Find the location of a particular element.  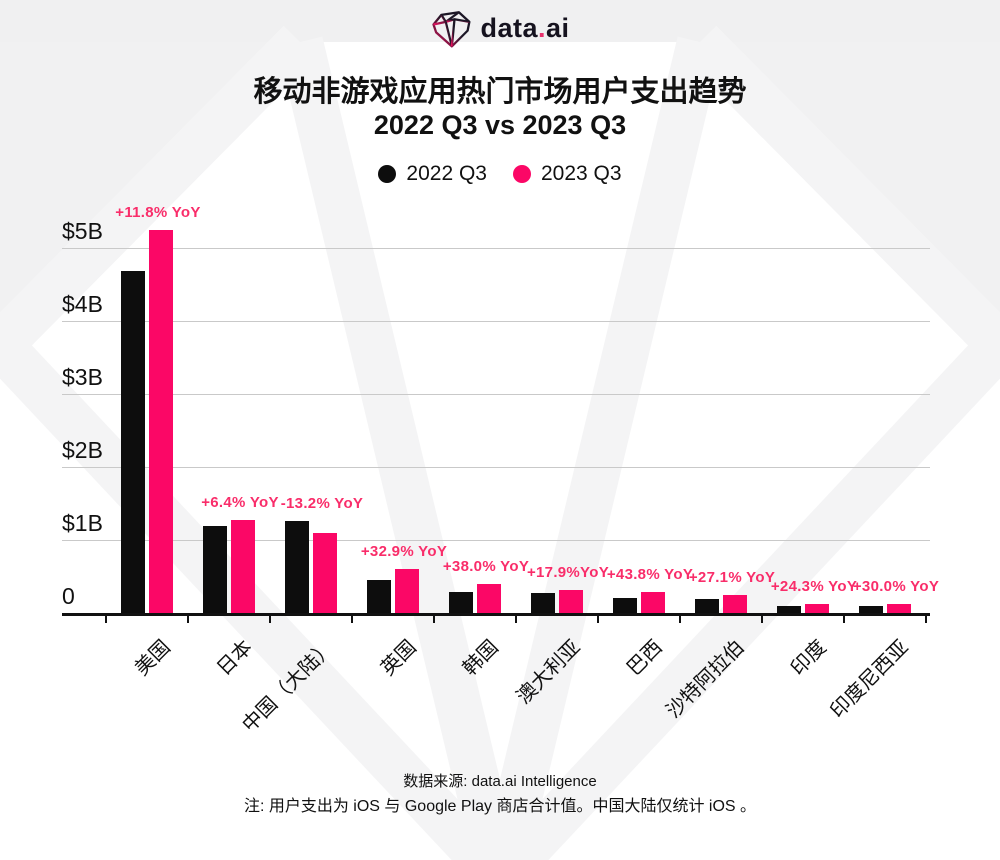

yoy-annotation-0: +11.8% YoY is located at coordinates (158, 212).